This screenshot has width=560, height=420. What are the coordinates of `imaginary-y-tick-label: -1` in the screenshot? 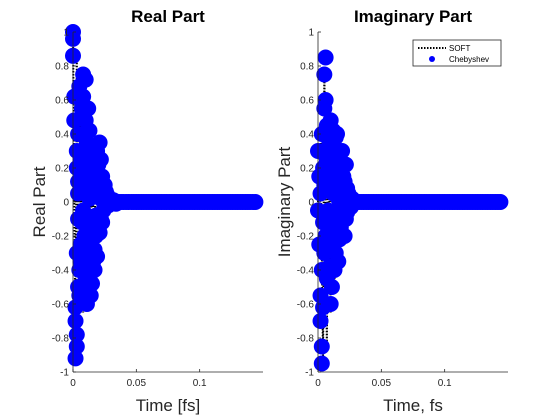 It's located at (309, 373).